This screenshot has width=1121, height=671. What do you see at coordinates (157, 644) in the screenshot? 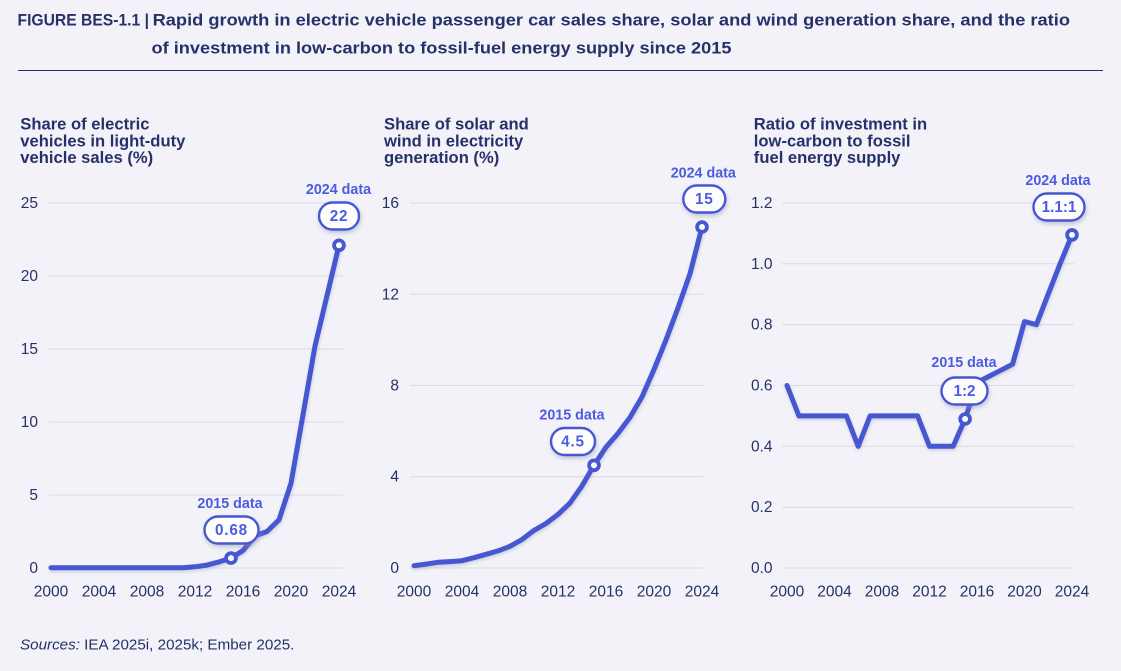
I see `svg-text:Sources: IEA 2025i, 2025k; Emb: Sources: IEA 2025i, 2025k; Ember 2025.` at bounding box center [157, 644].